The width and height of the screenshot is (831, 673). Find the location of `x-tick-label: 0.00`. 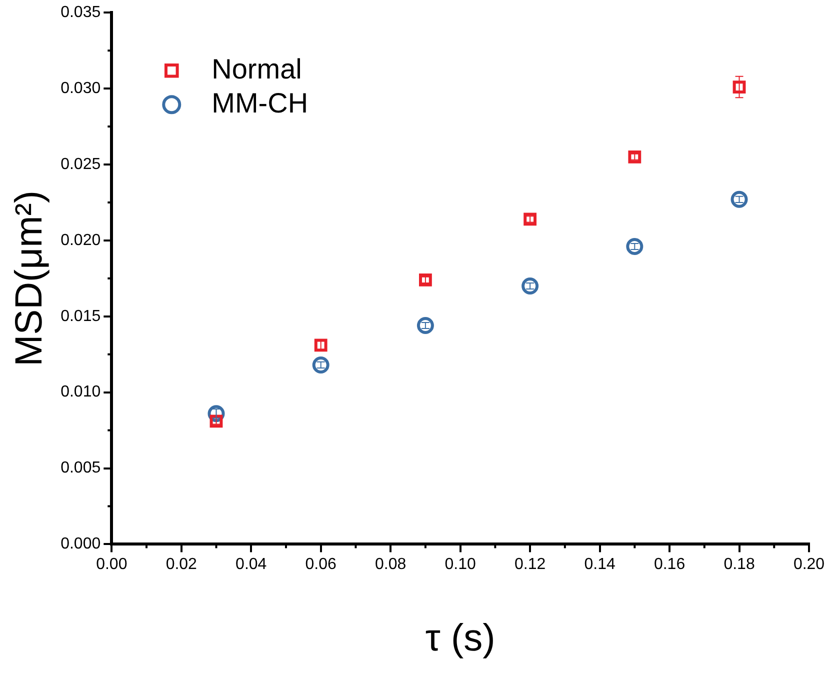

x-tick-label: 0.00 is located at coordinates (112, 565).